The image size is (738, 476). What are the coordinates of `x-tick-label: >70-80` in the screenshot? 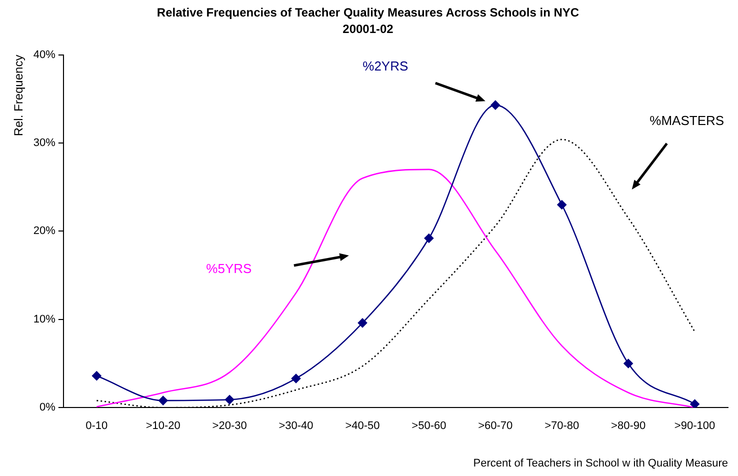 It's located at (562, 426).